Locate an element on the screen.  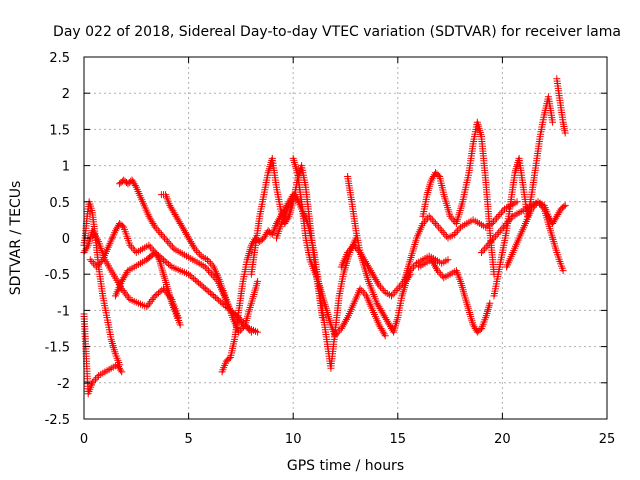
y-tick-label: 1.5 is located at coordinates (59, 130).